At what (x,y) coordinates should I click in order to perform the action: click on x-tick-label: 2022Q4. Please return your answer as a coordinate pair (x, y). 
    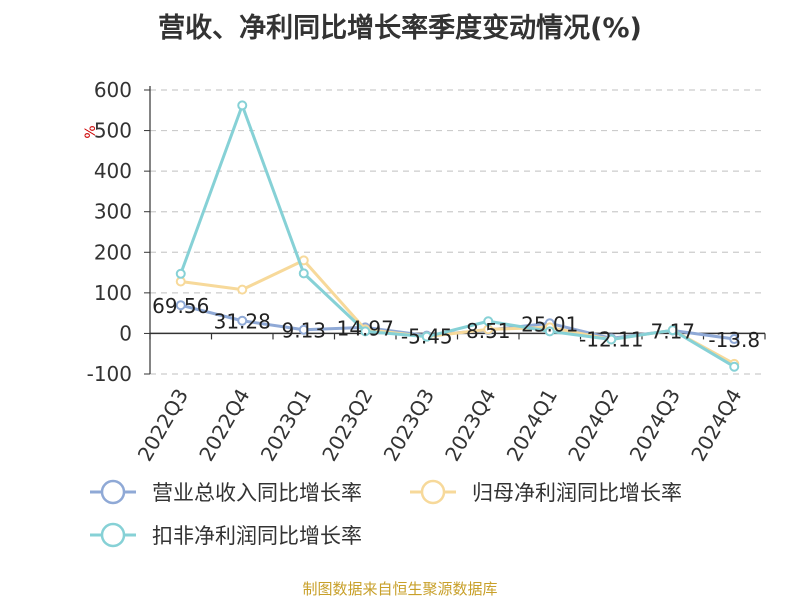
    Looking at the image, I should click on (224, 425).